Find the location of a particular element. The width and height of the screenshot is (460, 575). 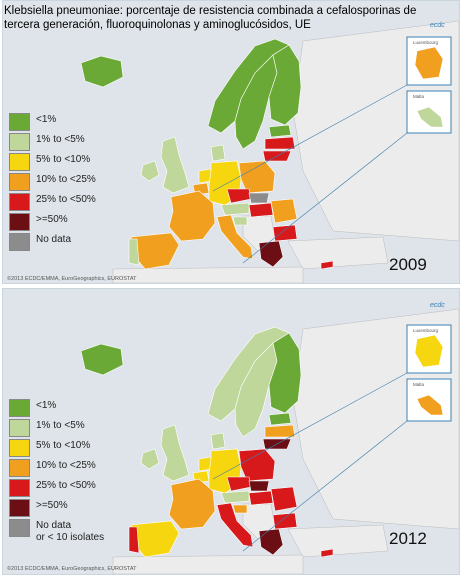

luxembourg-leader-line is located at coordinates (310, 426).